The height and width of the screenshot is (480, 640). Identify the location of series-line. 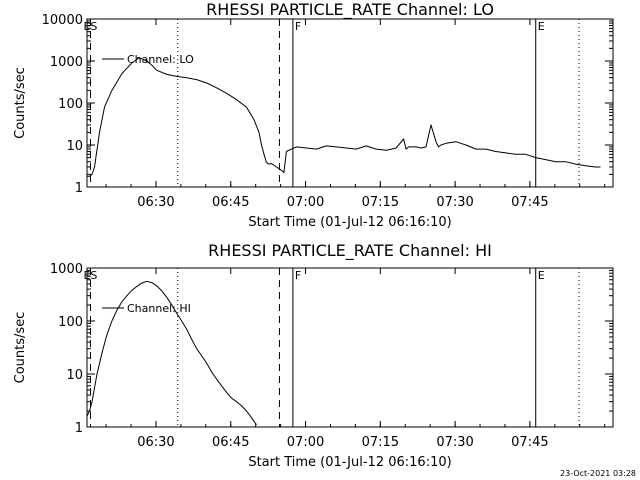
(171, 353).